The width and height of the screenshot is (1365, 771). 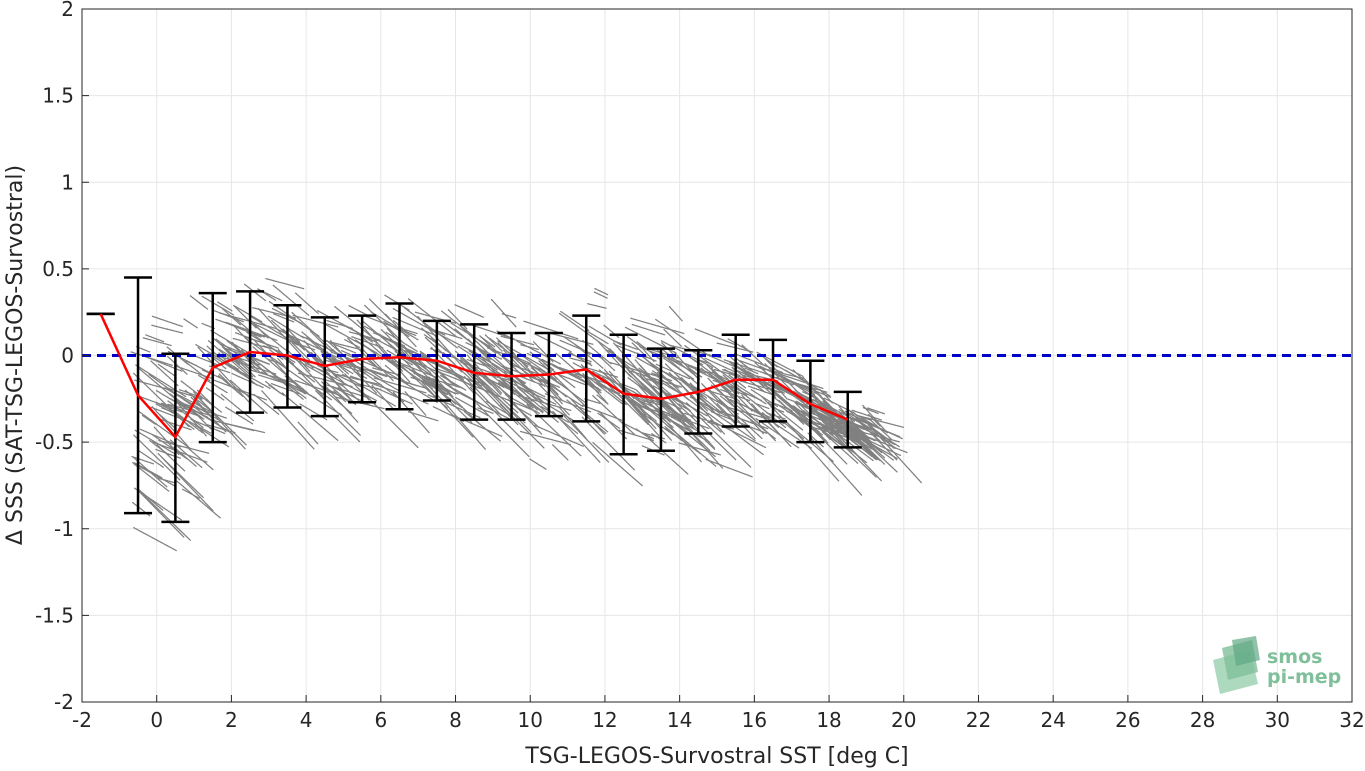 What do you see at coordinates (58, 96) in the screenshot?
I see `y-tick-label: 1.5` at bounding box center [58, 96].